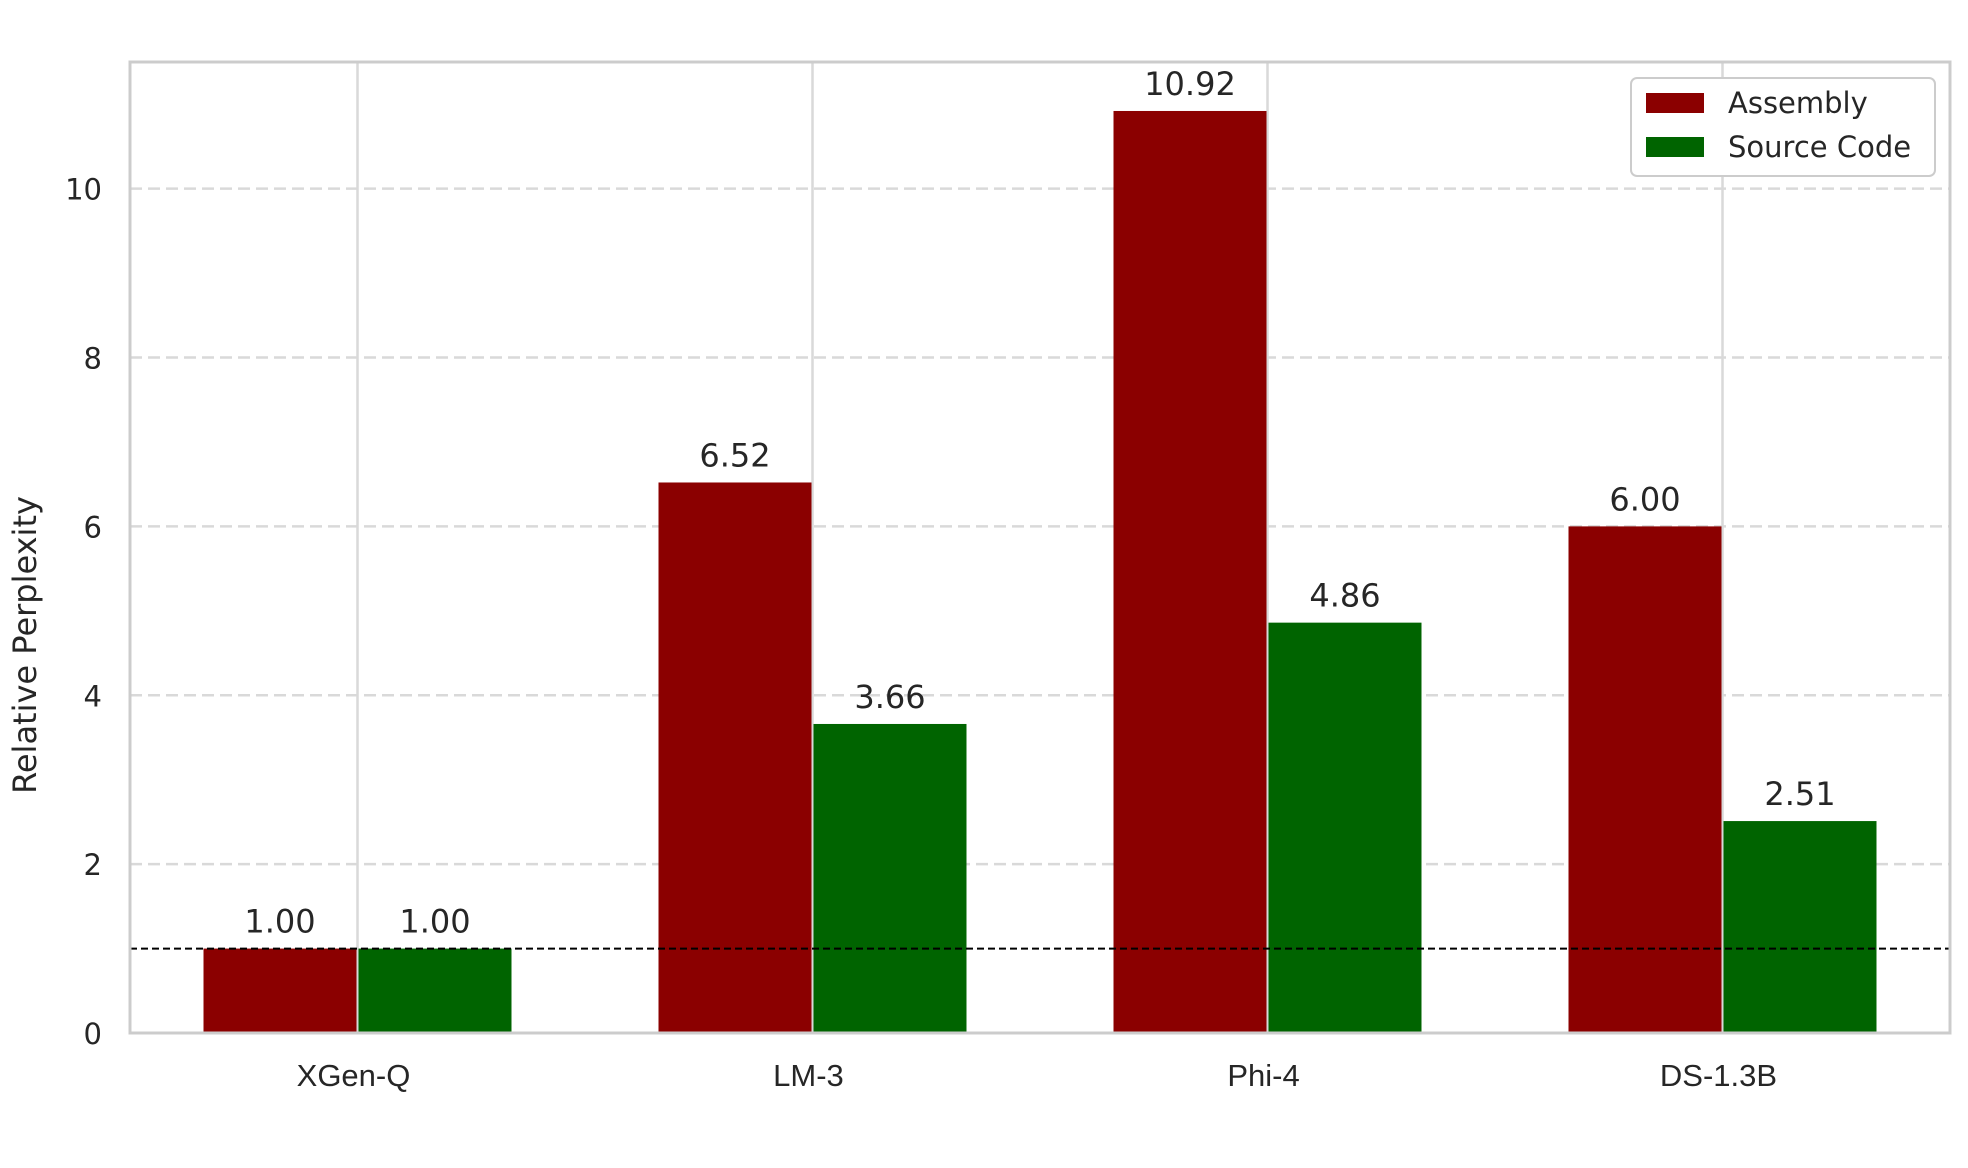 This screenshot has height=1168, width=1968. Describe the element at coordinates (25, 645) in the screenshot. I see `y-axis-label: Relative Perplexity` at that location.